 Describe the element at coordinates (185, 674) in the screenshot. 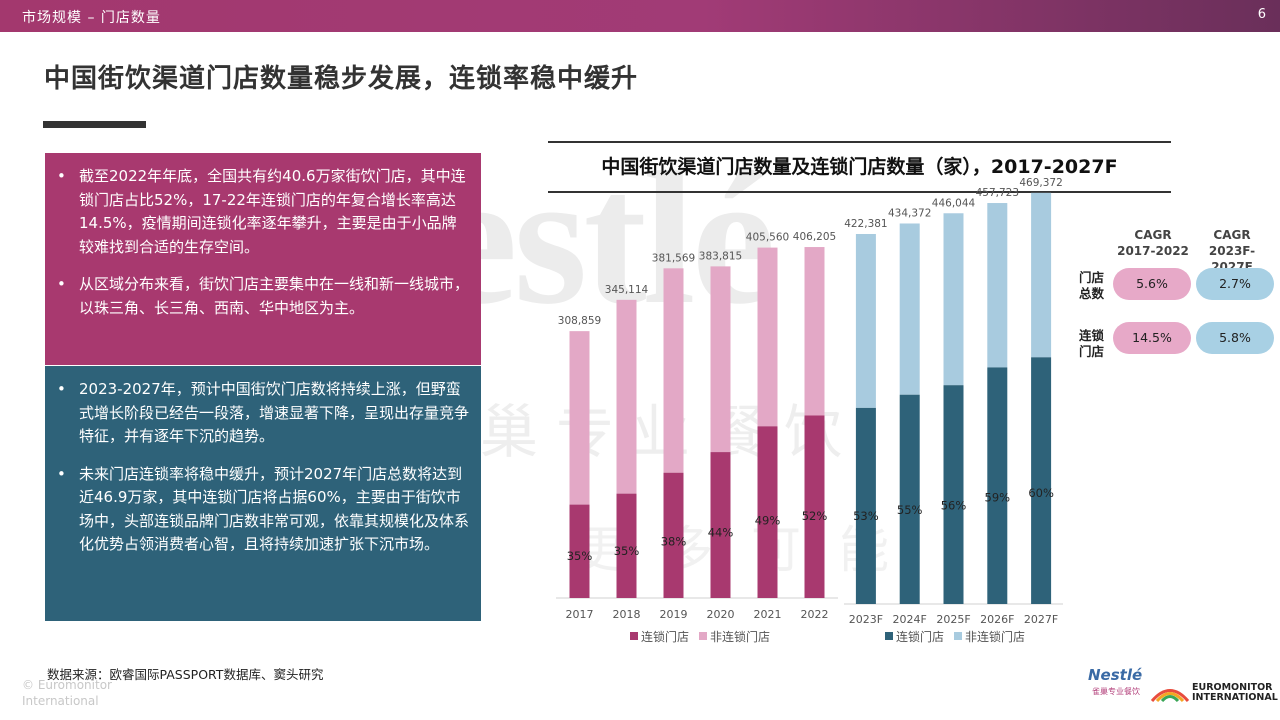

I see `data-source-note: 数据来源：欧睿国际PASSPORT数据库、窦头研究` at that location.